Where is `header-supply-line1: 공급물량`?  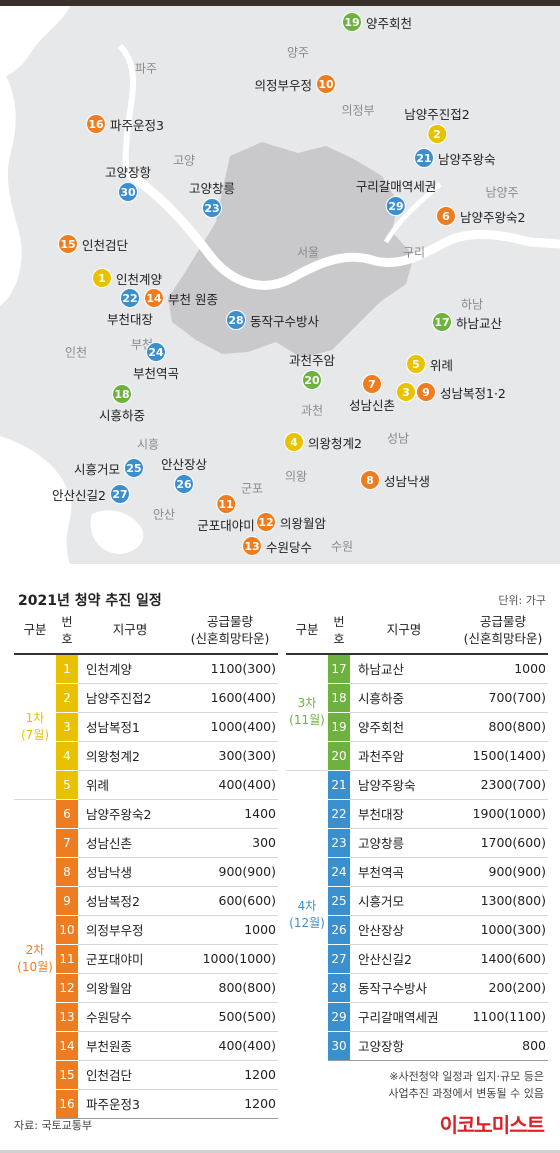
header-supply-line1: 공급물량 is located at coordinates (229, 621).